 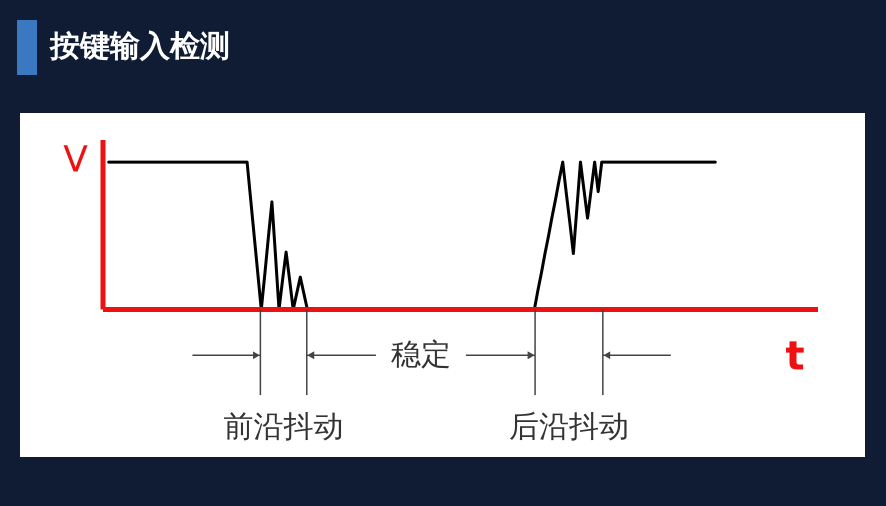 What do you see at coordinates (75, 160) in the screenshot?
I see `y-axis-title: V` at bounding box center [75, 160].